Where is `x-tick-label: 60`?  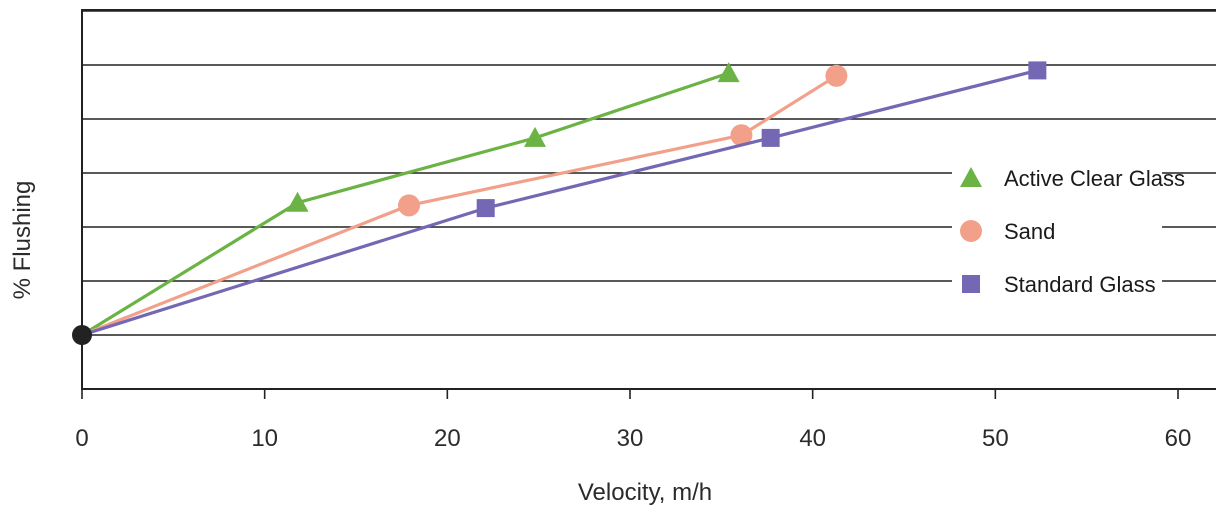
x-tick-label: 60 is located at coordinates (1178, 438).